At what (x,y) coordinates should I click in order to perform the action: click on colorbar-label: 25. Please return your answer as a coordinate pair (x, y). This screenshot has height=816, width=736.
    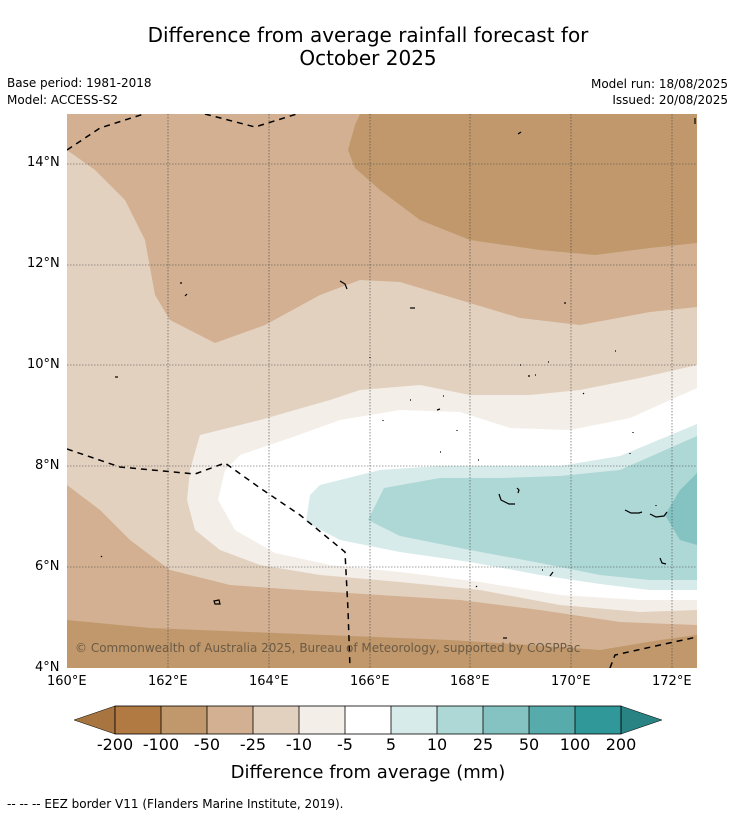
    Looking at the image, I should click on (483, 744).